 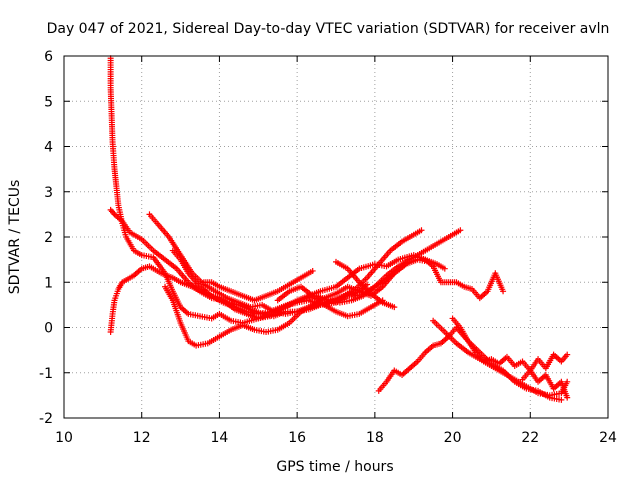 What do you see at coordinates (375, 438) in the screenshot?
I see `x-tick-label: 18` at bounding box center [375, 438].